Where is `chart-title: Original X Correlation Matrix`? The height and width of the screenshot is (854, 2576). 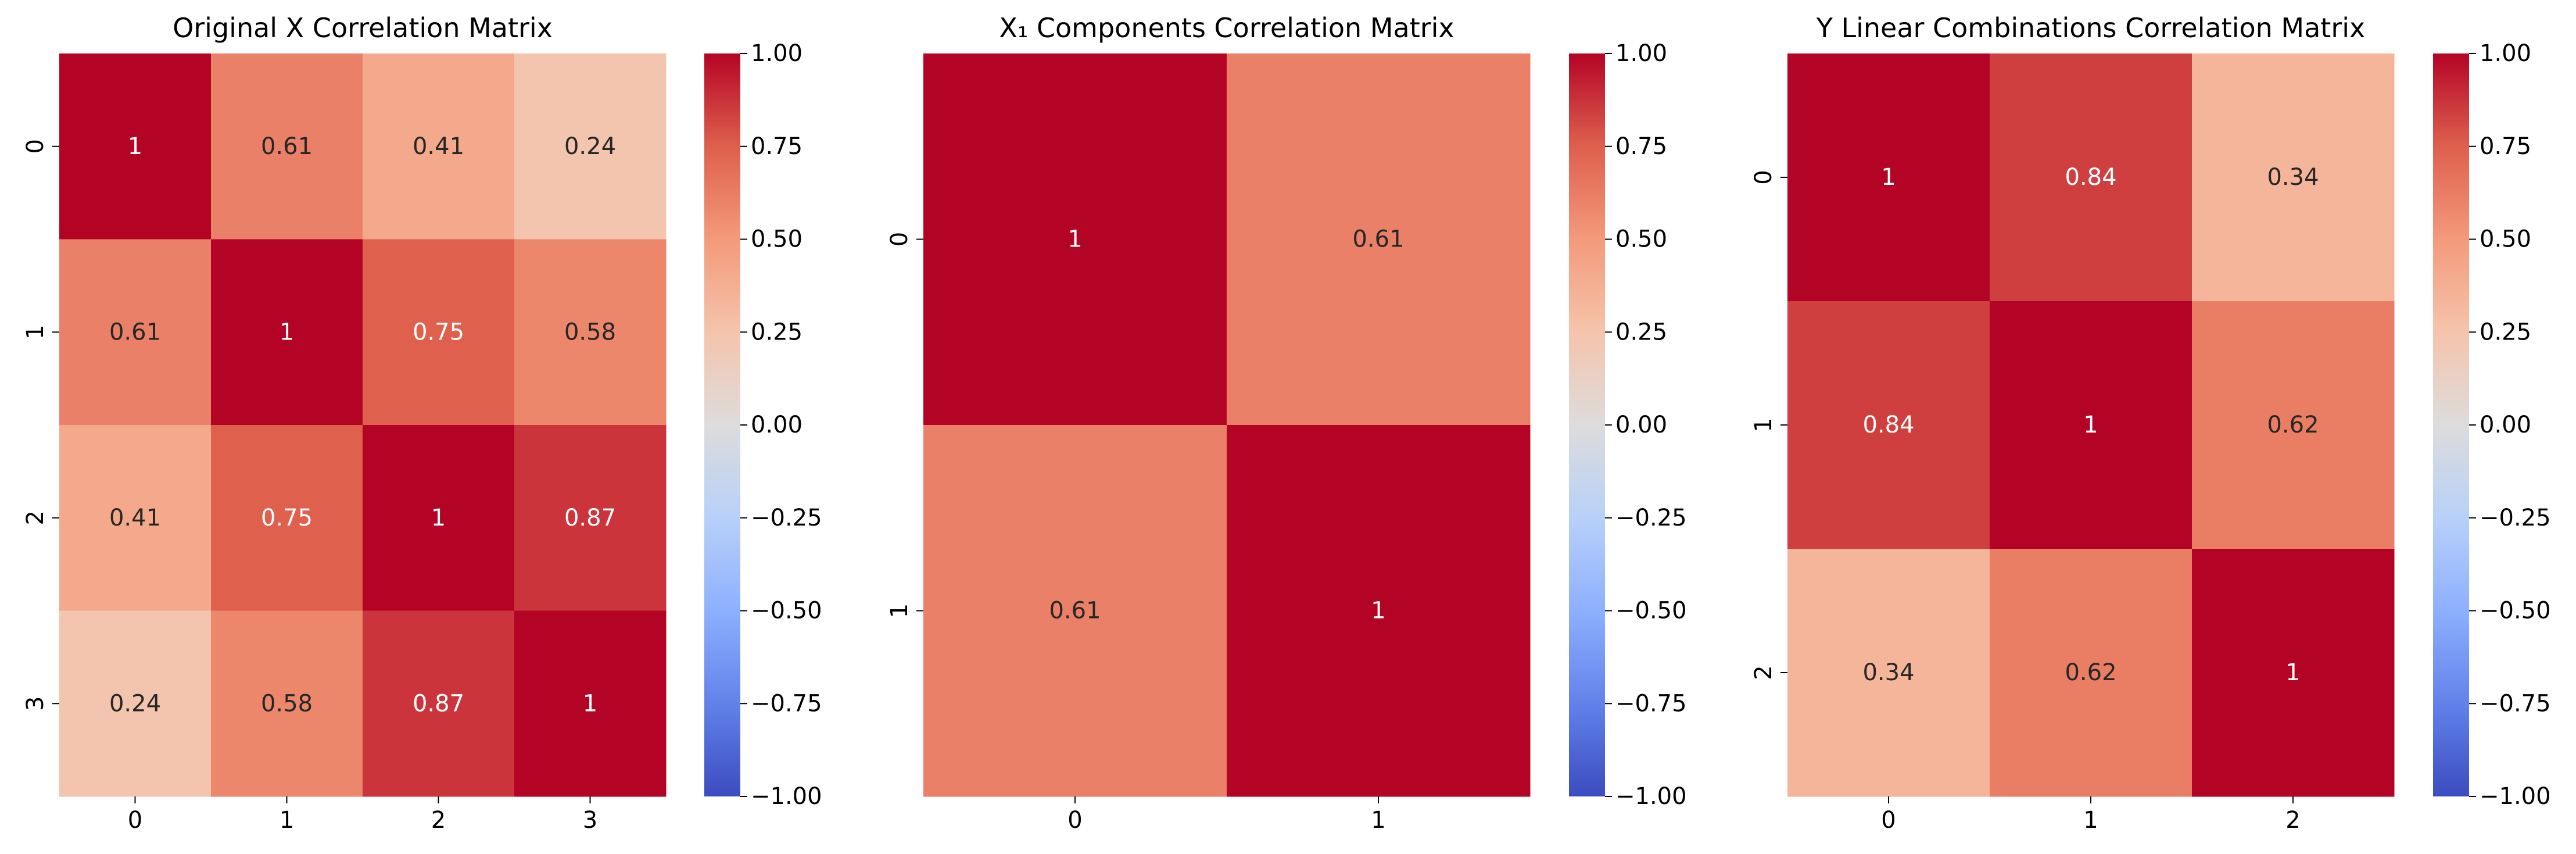
chart-title: Original X Correlation Matrix is located at coordinates (363, 28).